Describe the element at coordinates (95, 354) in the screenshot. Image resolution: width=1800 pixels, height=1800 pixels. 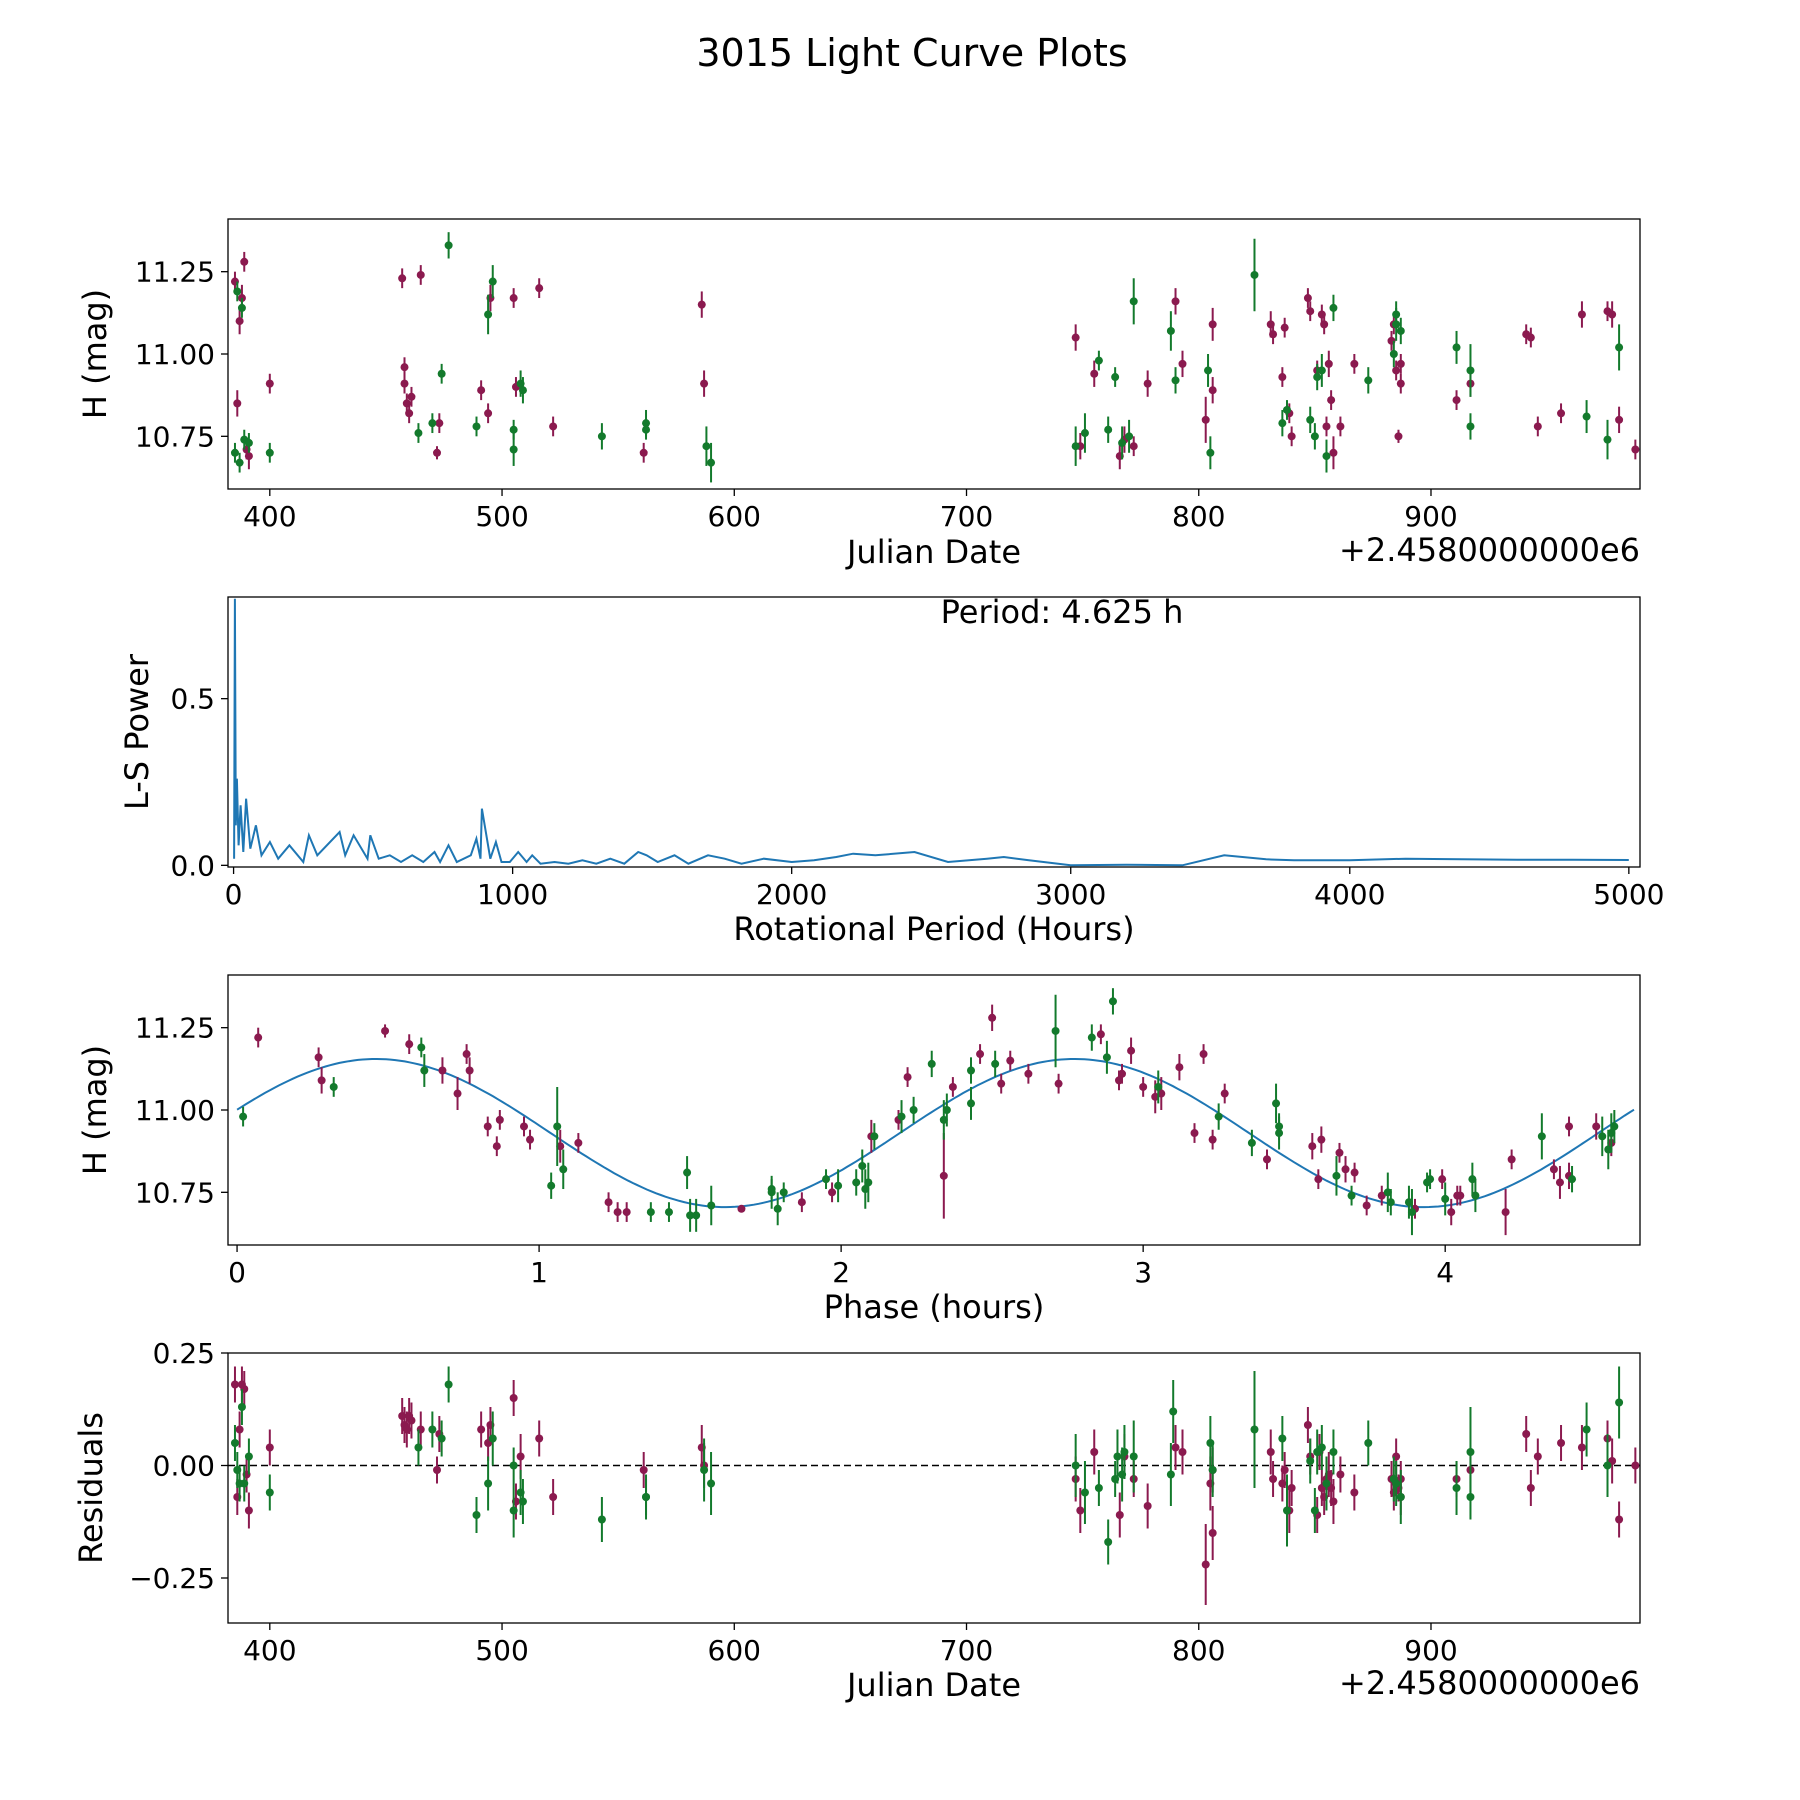
I see `lightcurve-ylabel: H (mag)` at that location.